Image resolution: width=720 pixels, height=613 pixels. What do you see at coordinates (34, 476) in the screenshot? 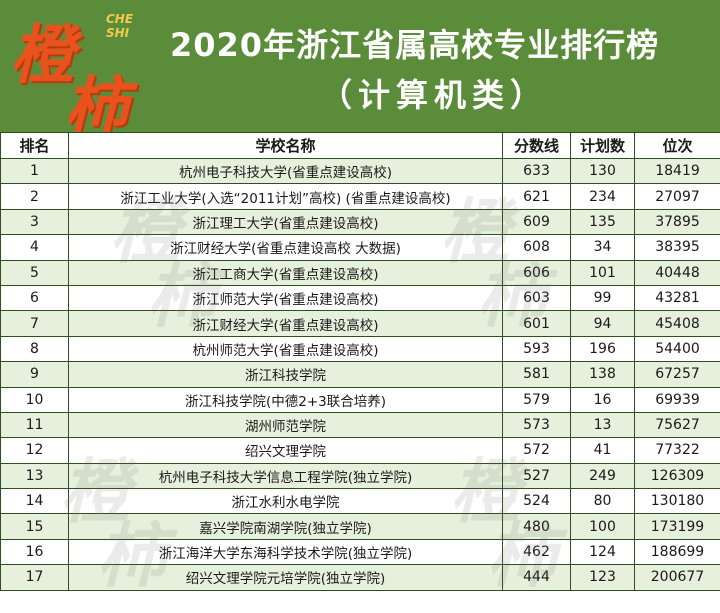
I see `rank-cell: 13` at bounding box center [34, 476].